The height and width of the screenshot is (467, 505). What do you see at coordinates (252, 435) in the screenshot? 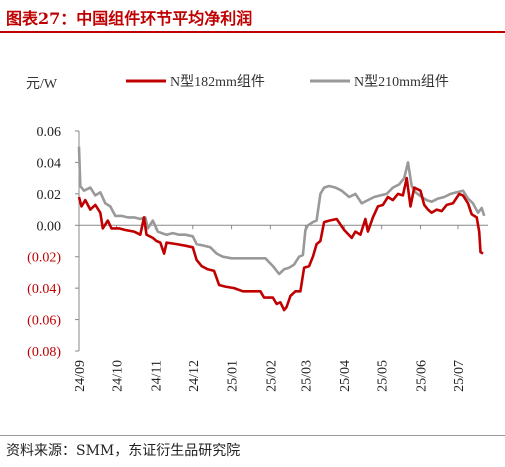
I see `bottom-rule` at bounding box center [252, 435].